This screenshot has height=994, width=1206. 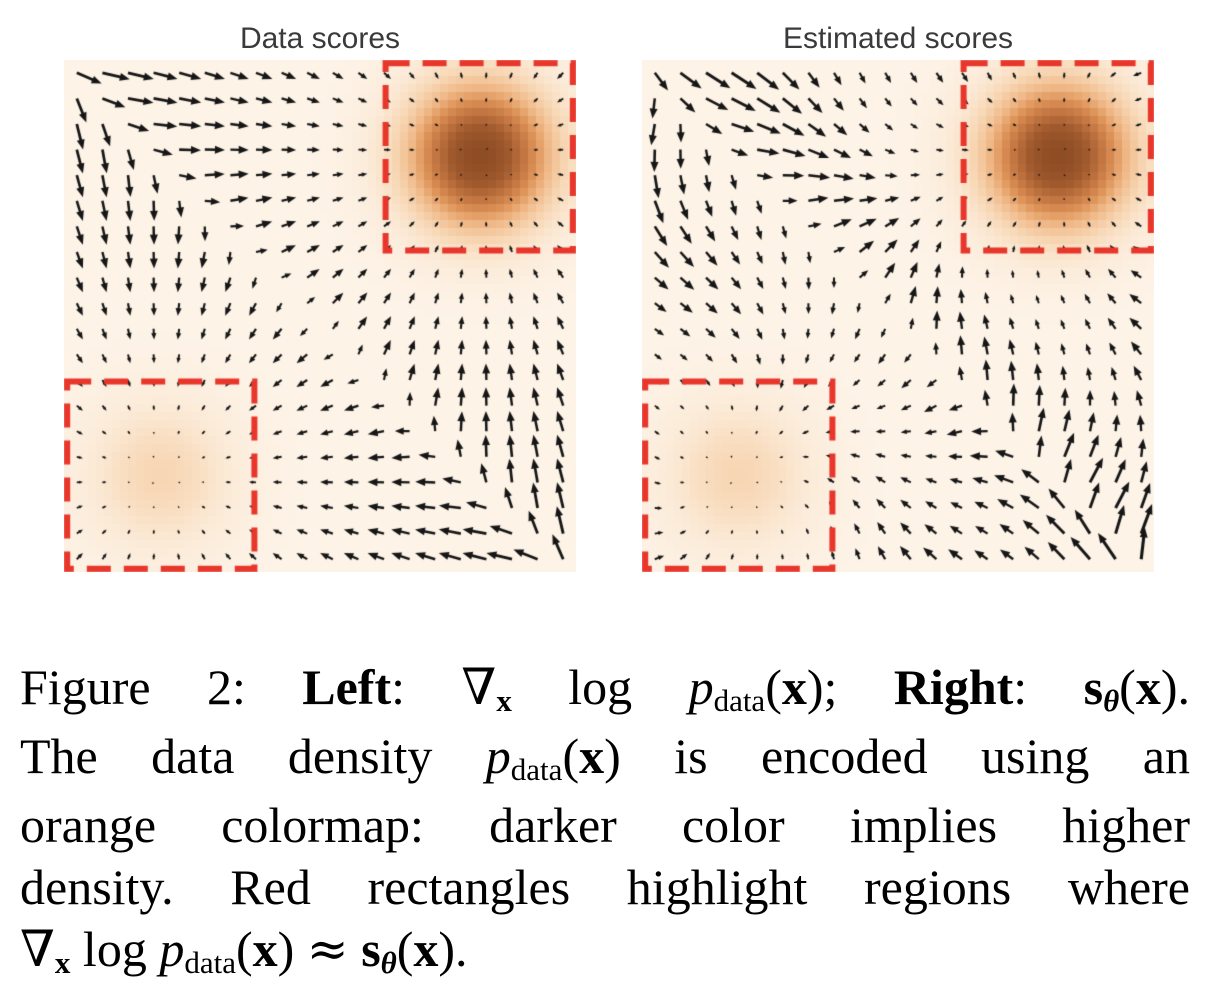 I want to click on caption-text-segment: Right, so click(x=953, y=687).